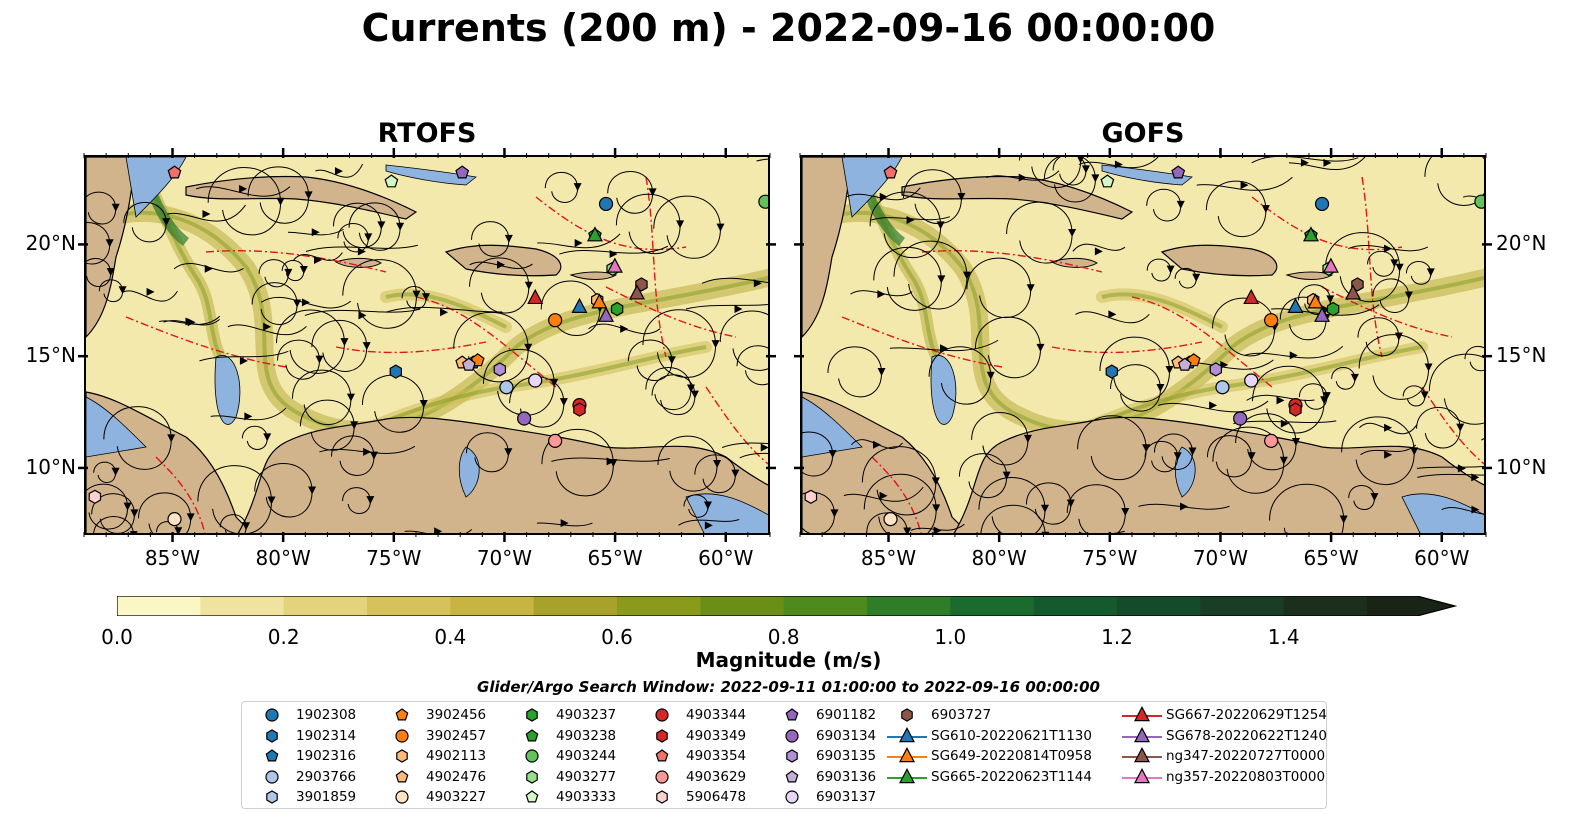 The height and width of the screenshot is (827, 1577). Describe the element at coordinates (787, 606) in the screenshot. I see `colorbar` at that location.